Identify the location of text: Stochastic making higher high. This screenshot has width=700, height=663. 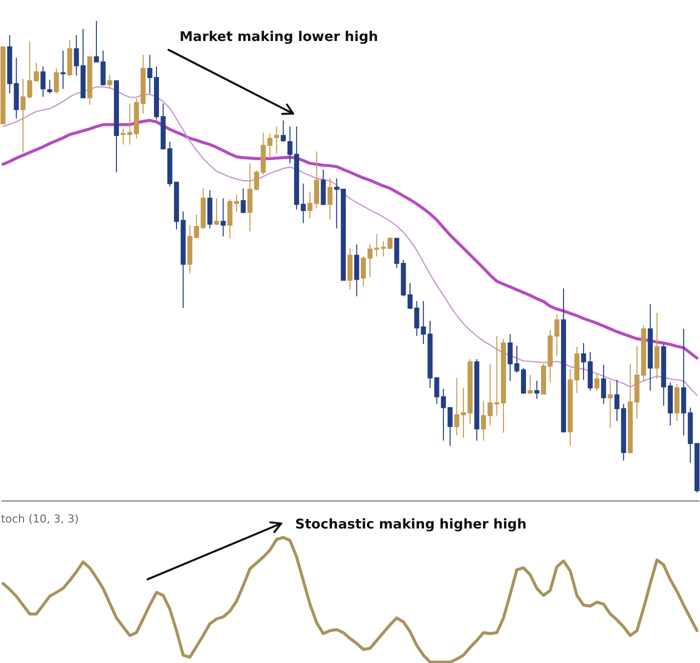
(411, 524).